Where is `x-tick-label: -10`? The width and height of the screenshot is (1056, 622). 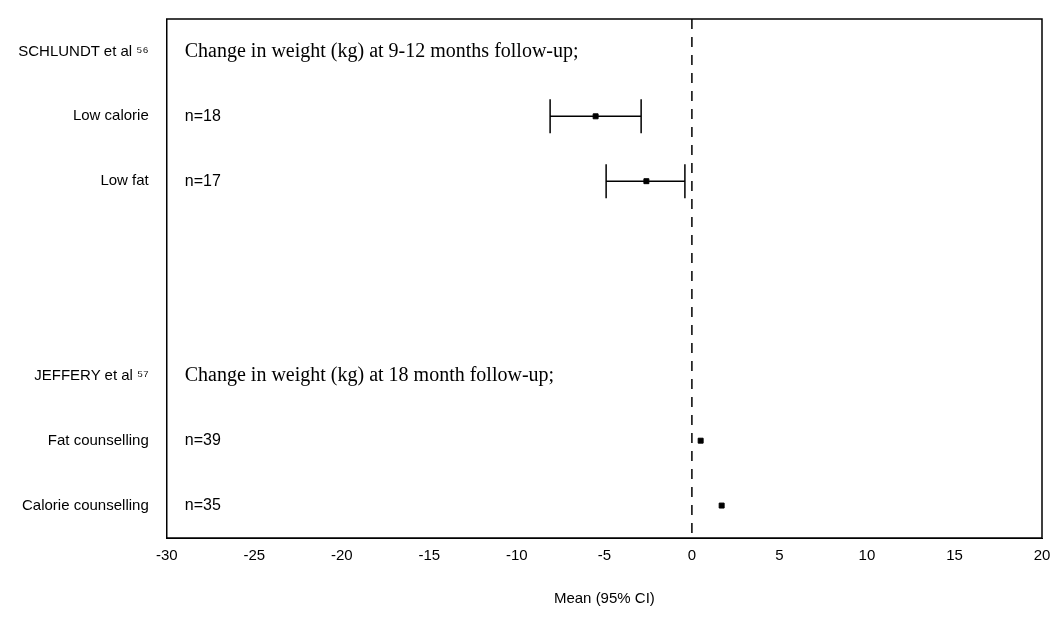 x-tick-label: -10 is located at coordinates (517, 555).